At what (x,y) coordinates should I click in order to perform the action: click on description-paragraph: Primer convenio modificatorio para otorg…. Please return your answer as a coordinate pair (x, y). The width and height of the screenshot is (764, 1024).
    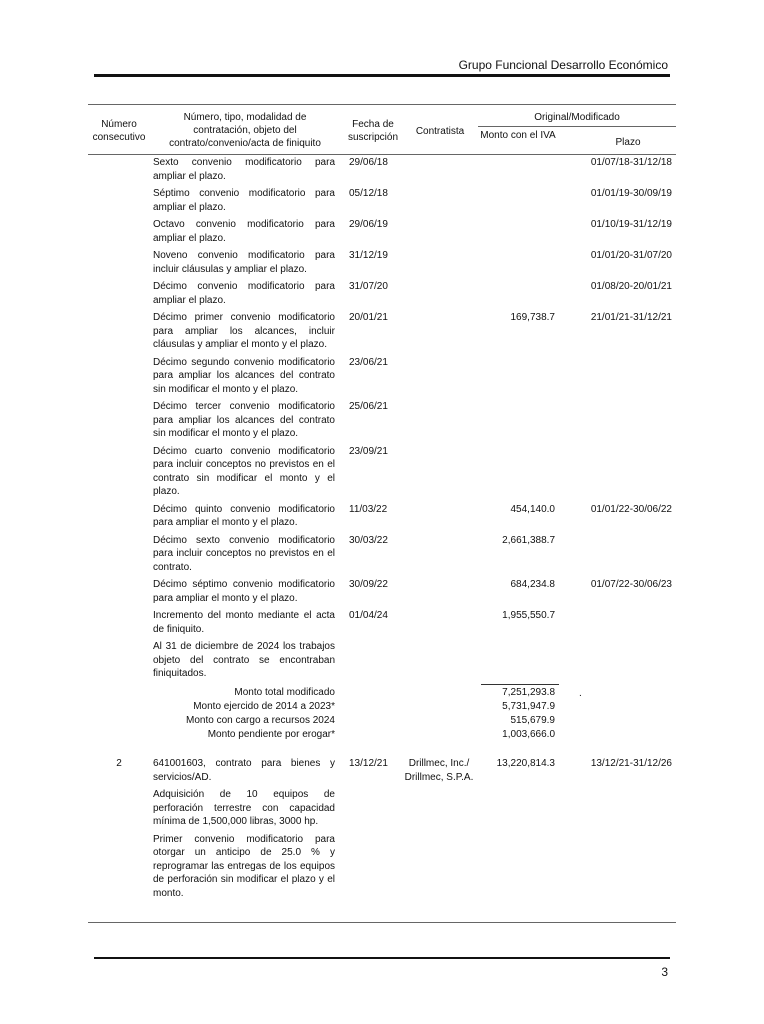
    Looking at the image, I should click on (244, 866).